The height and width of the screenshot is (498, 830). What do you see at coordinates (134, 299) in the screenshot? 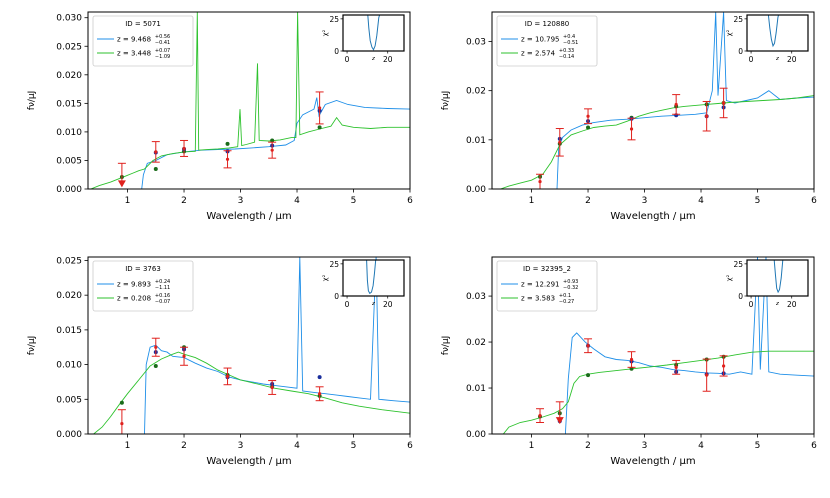
I see `legend-label-2: z = 0.208` at bounding box center [134, 299].